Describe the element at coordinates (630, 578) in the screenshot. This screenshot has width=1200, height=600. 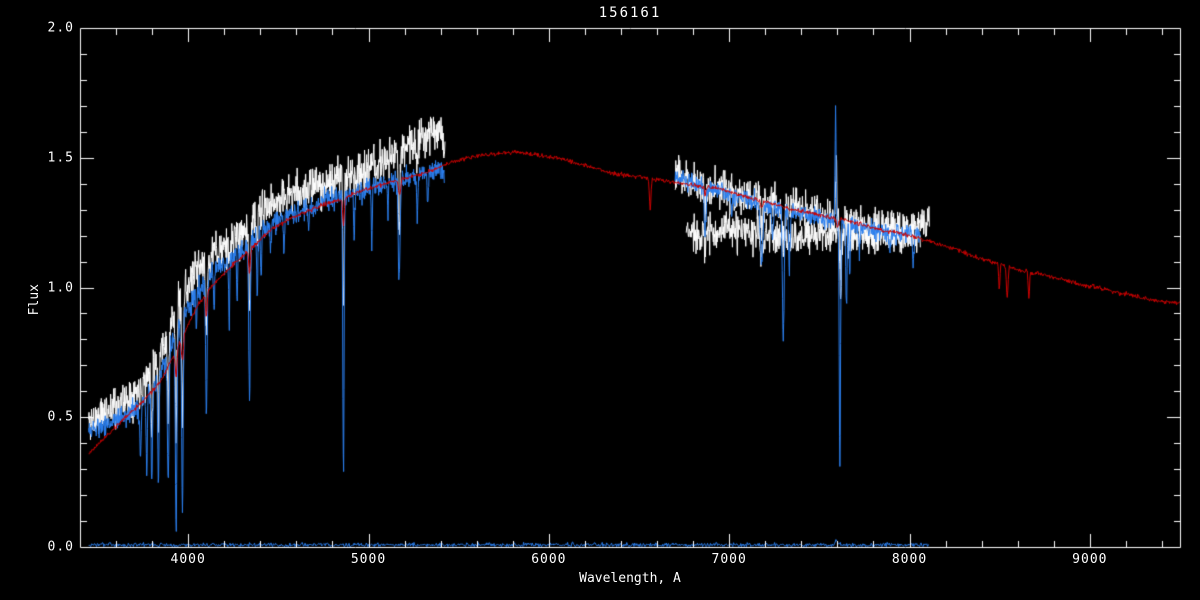
I see `x-axis-label: Wavelength, A` at that location.